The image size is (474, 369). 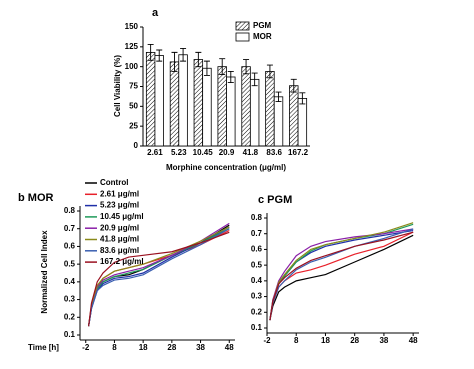 I want to click on y-tick-label: 150, so click(x=132, y=26).